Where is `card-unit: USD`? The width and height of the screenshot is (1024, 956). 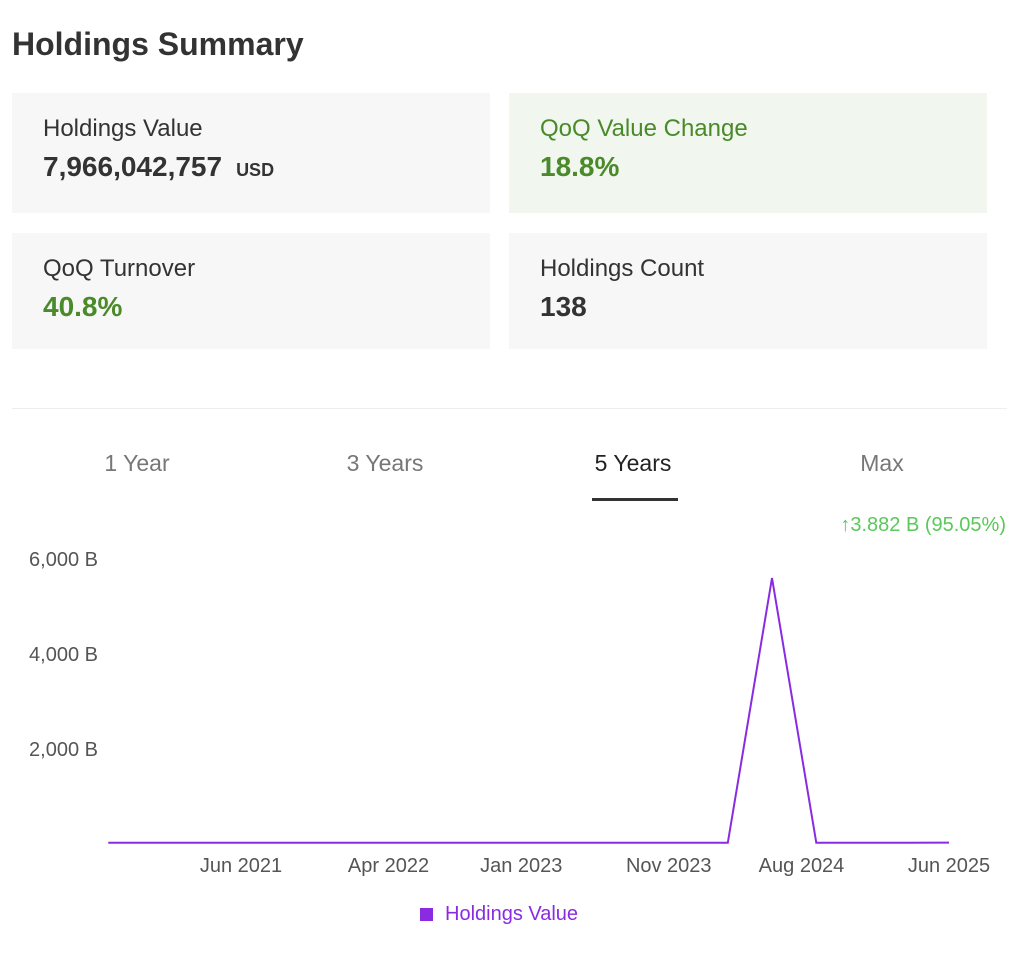
card-unit: USD is located at coordinates (255, 170).